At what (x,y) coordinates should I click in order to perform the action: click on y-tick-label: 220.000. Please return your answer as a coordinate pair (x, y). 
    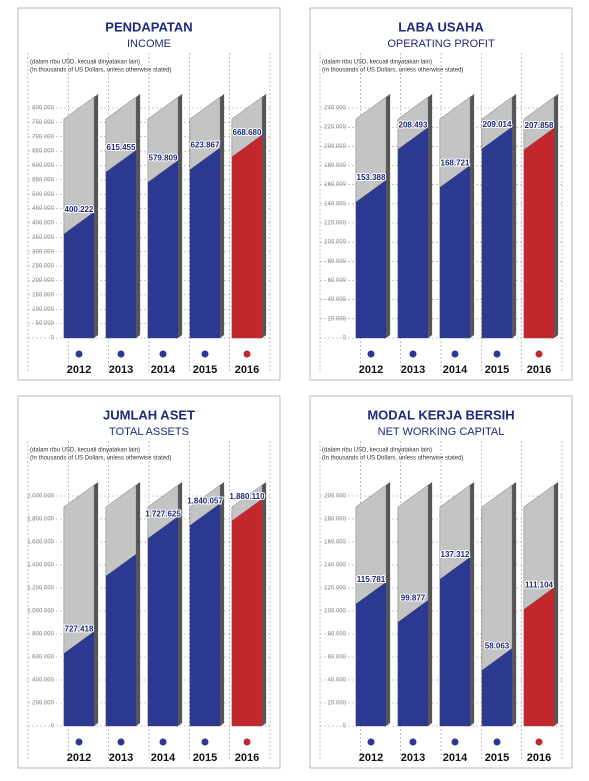
    Looking at the image, I should click on (335, 128).